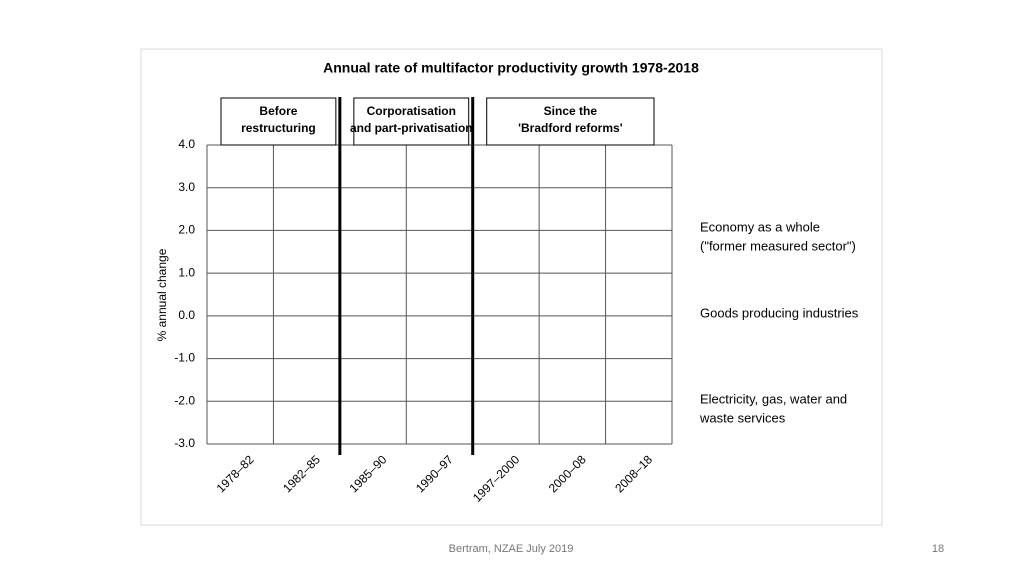 The width and height of the screenshot is (1024, 576). I want to click on legend-label: waste services, so click(742, 417).